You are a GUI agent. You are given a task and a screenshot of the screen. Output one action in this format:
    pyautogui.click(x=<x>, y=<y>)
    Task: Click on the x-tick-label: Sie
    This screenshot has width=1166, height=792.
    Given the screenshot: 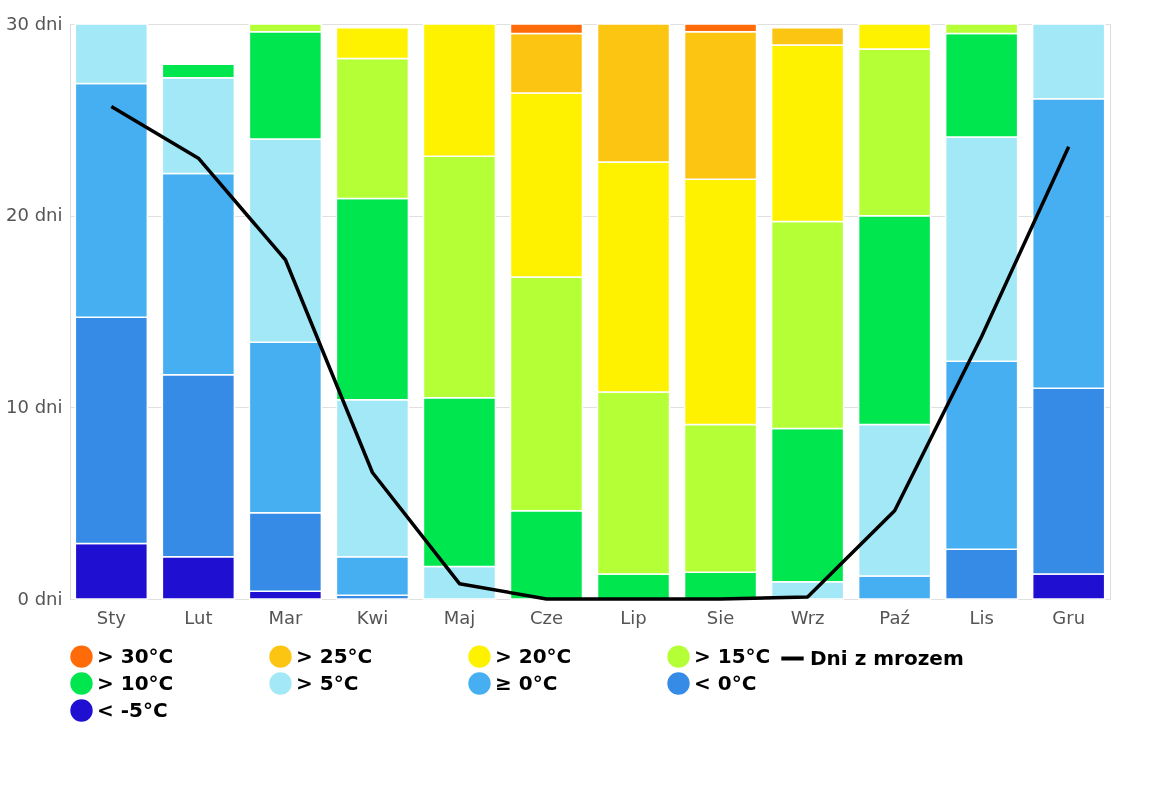 What is the action you would take?
    pyautogui.click(x=720, y=617)
    